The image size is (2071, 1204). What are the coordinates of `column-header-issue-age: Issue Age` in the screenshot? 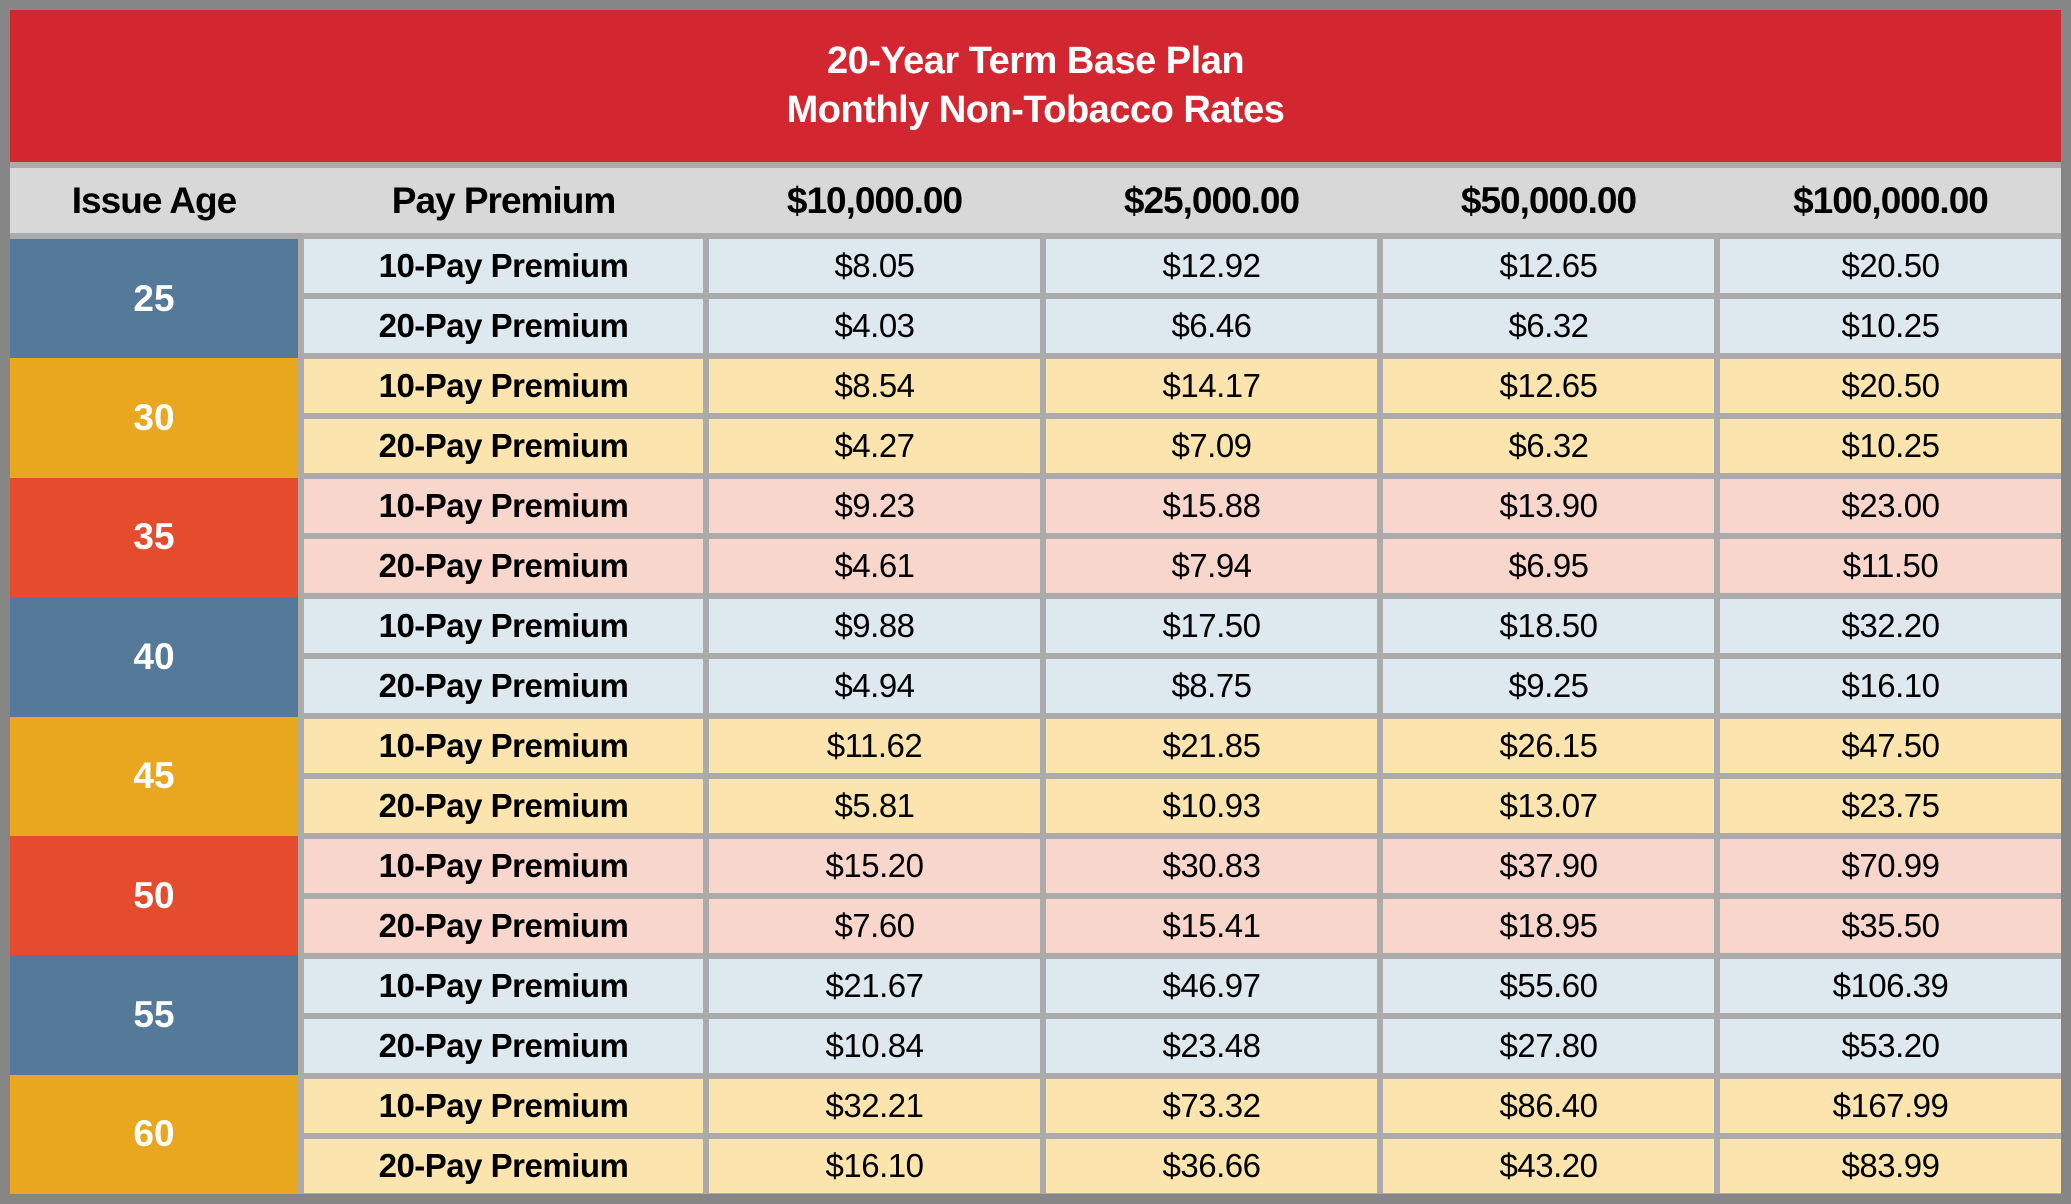 It's located at (154, 200).